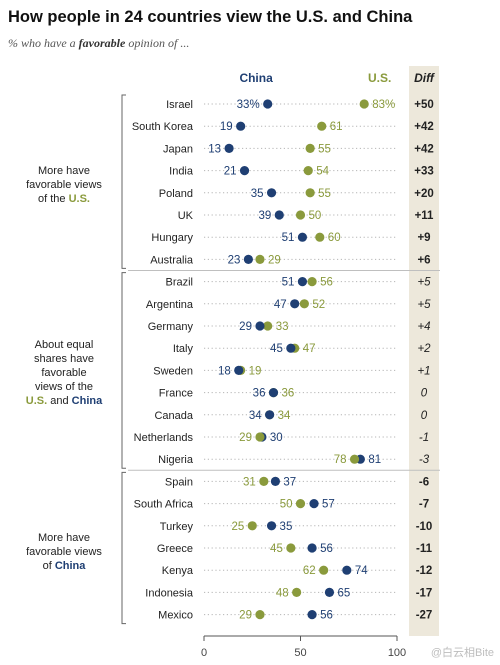  Describe the element at coordinates (309, 349) in the screenshot. I see `us-value-label: 47` at that location.